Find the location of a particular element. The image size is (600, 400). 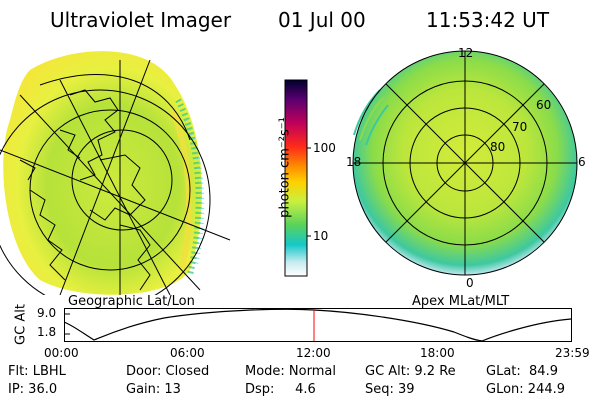

geographic-caption: Geographic Lat/Lon is located at coordinates (131, 301).